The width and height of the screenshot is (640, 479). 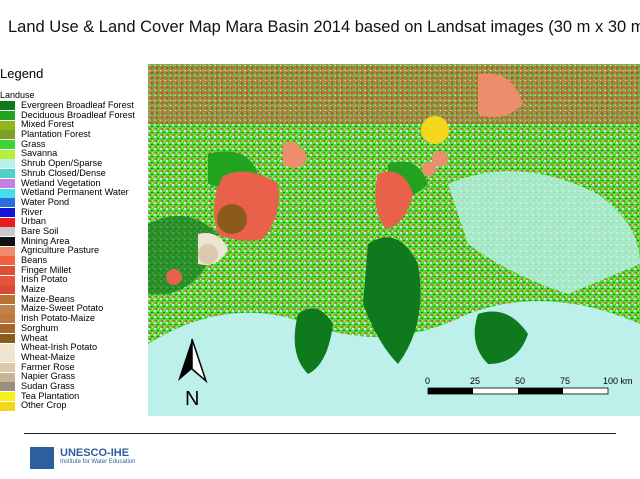 What do you see at coordinates (475, 381) in the screenshot?
I see `scale-tick-label: 25` at bounding box center [475, 381].